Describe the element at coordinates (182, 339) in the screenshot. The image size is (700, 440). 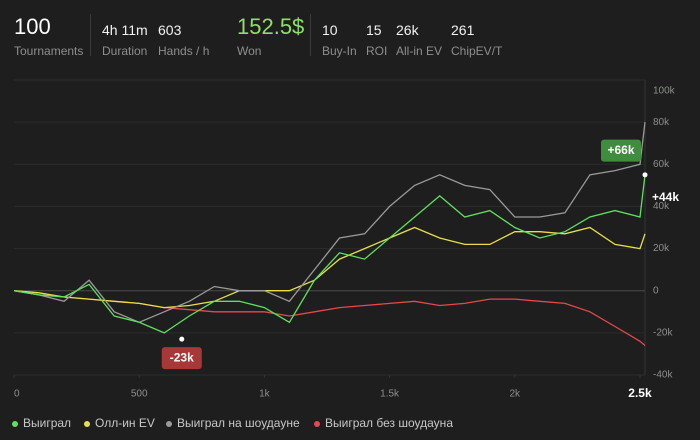
I see `annotation-dot` at that location.